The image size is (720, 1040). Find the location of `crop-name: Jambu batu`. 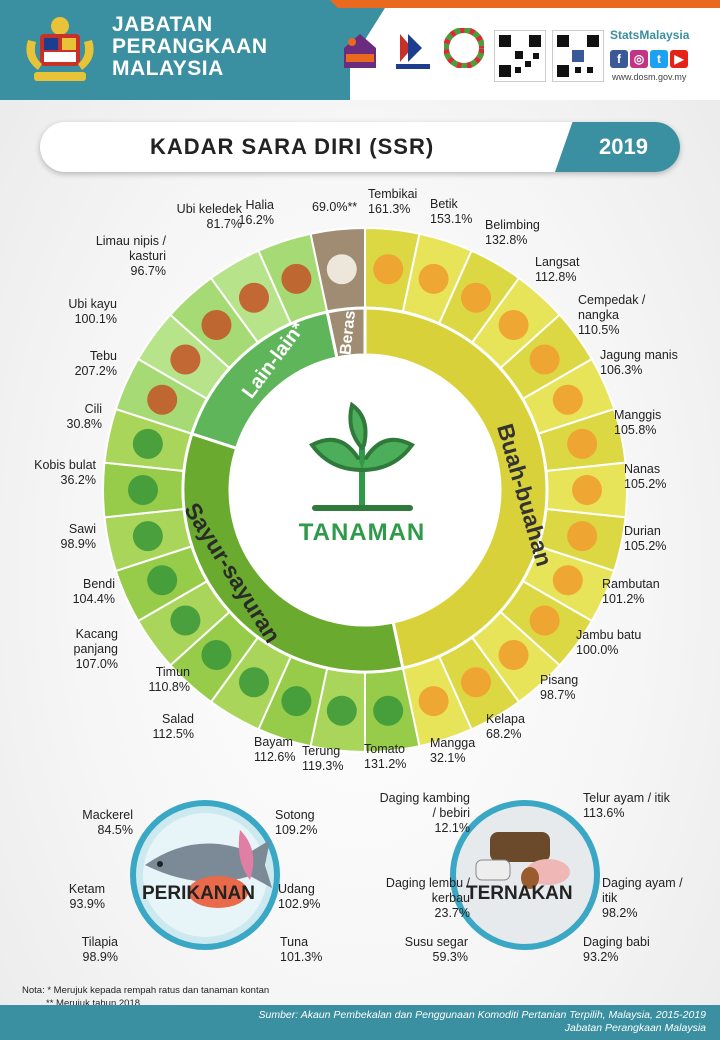

crop-name: Jambu batu is located at coordinates (609, 635).